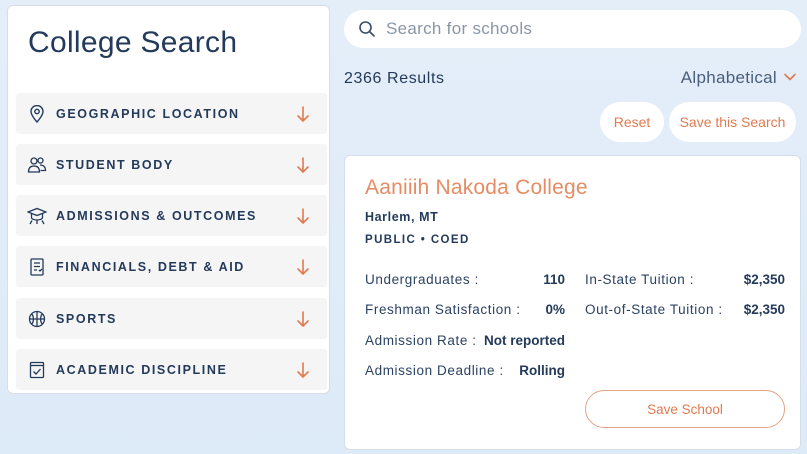 Image resolution: width=807 pixels, height=454 pixels. I want to click on save-search-button: Save this Search, so click(732, 122).